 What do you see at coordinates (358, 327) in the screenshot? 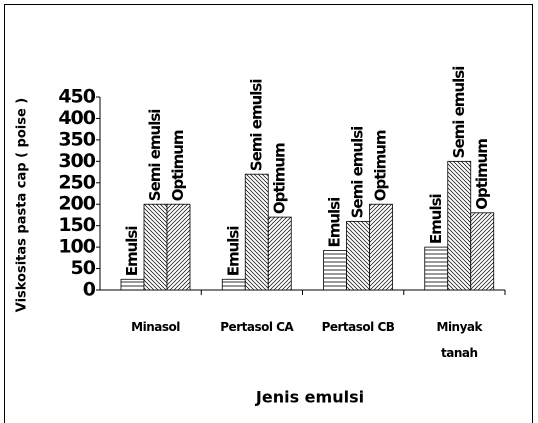
I see `x-tick-label: Pertasol CB` at bounding box center [358, 327].